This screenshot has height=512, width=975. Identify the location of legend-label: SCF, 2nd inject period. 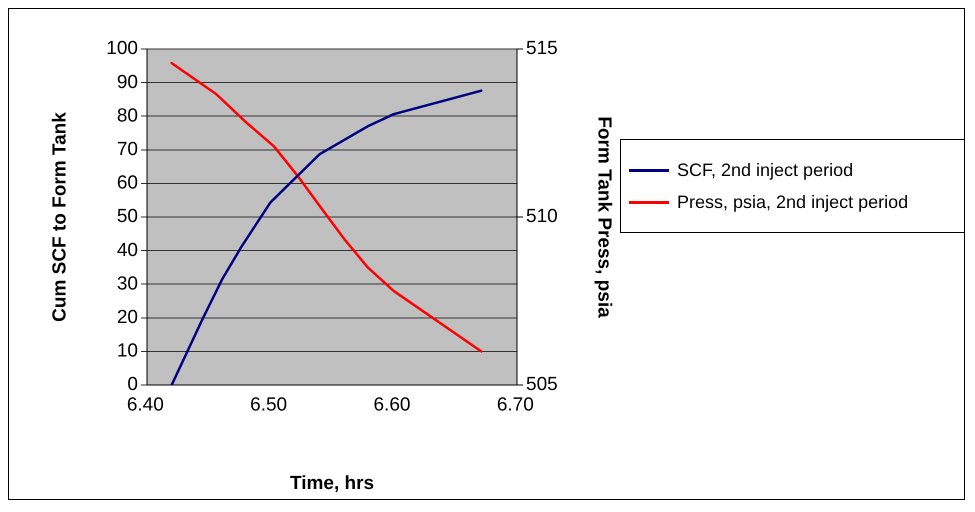
(765, 170).